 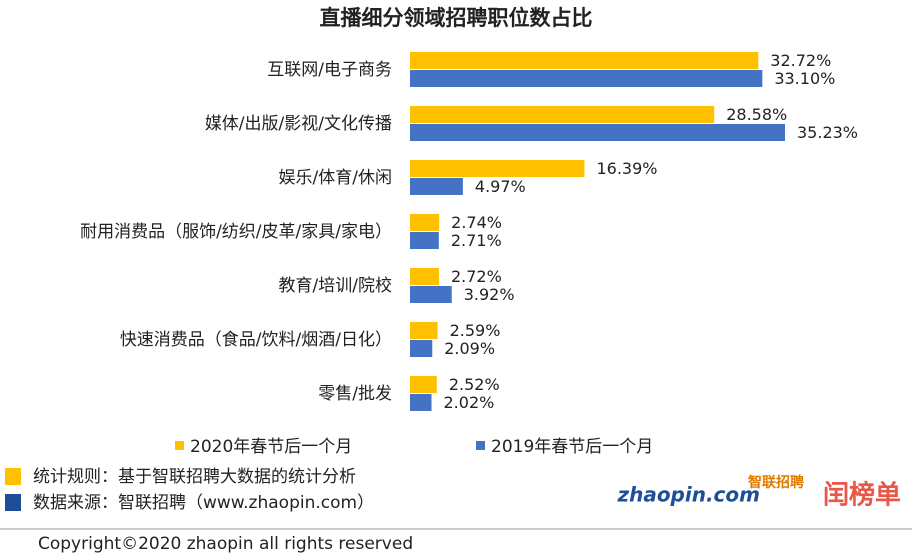 I want to click on note-text: 统计规则：基于智联招聘大数据的统计分析, so click(x=194, y=477).